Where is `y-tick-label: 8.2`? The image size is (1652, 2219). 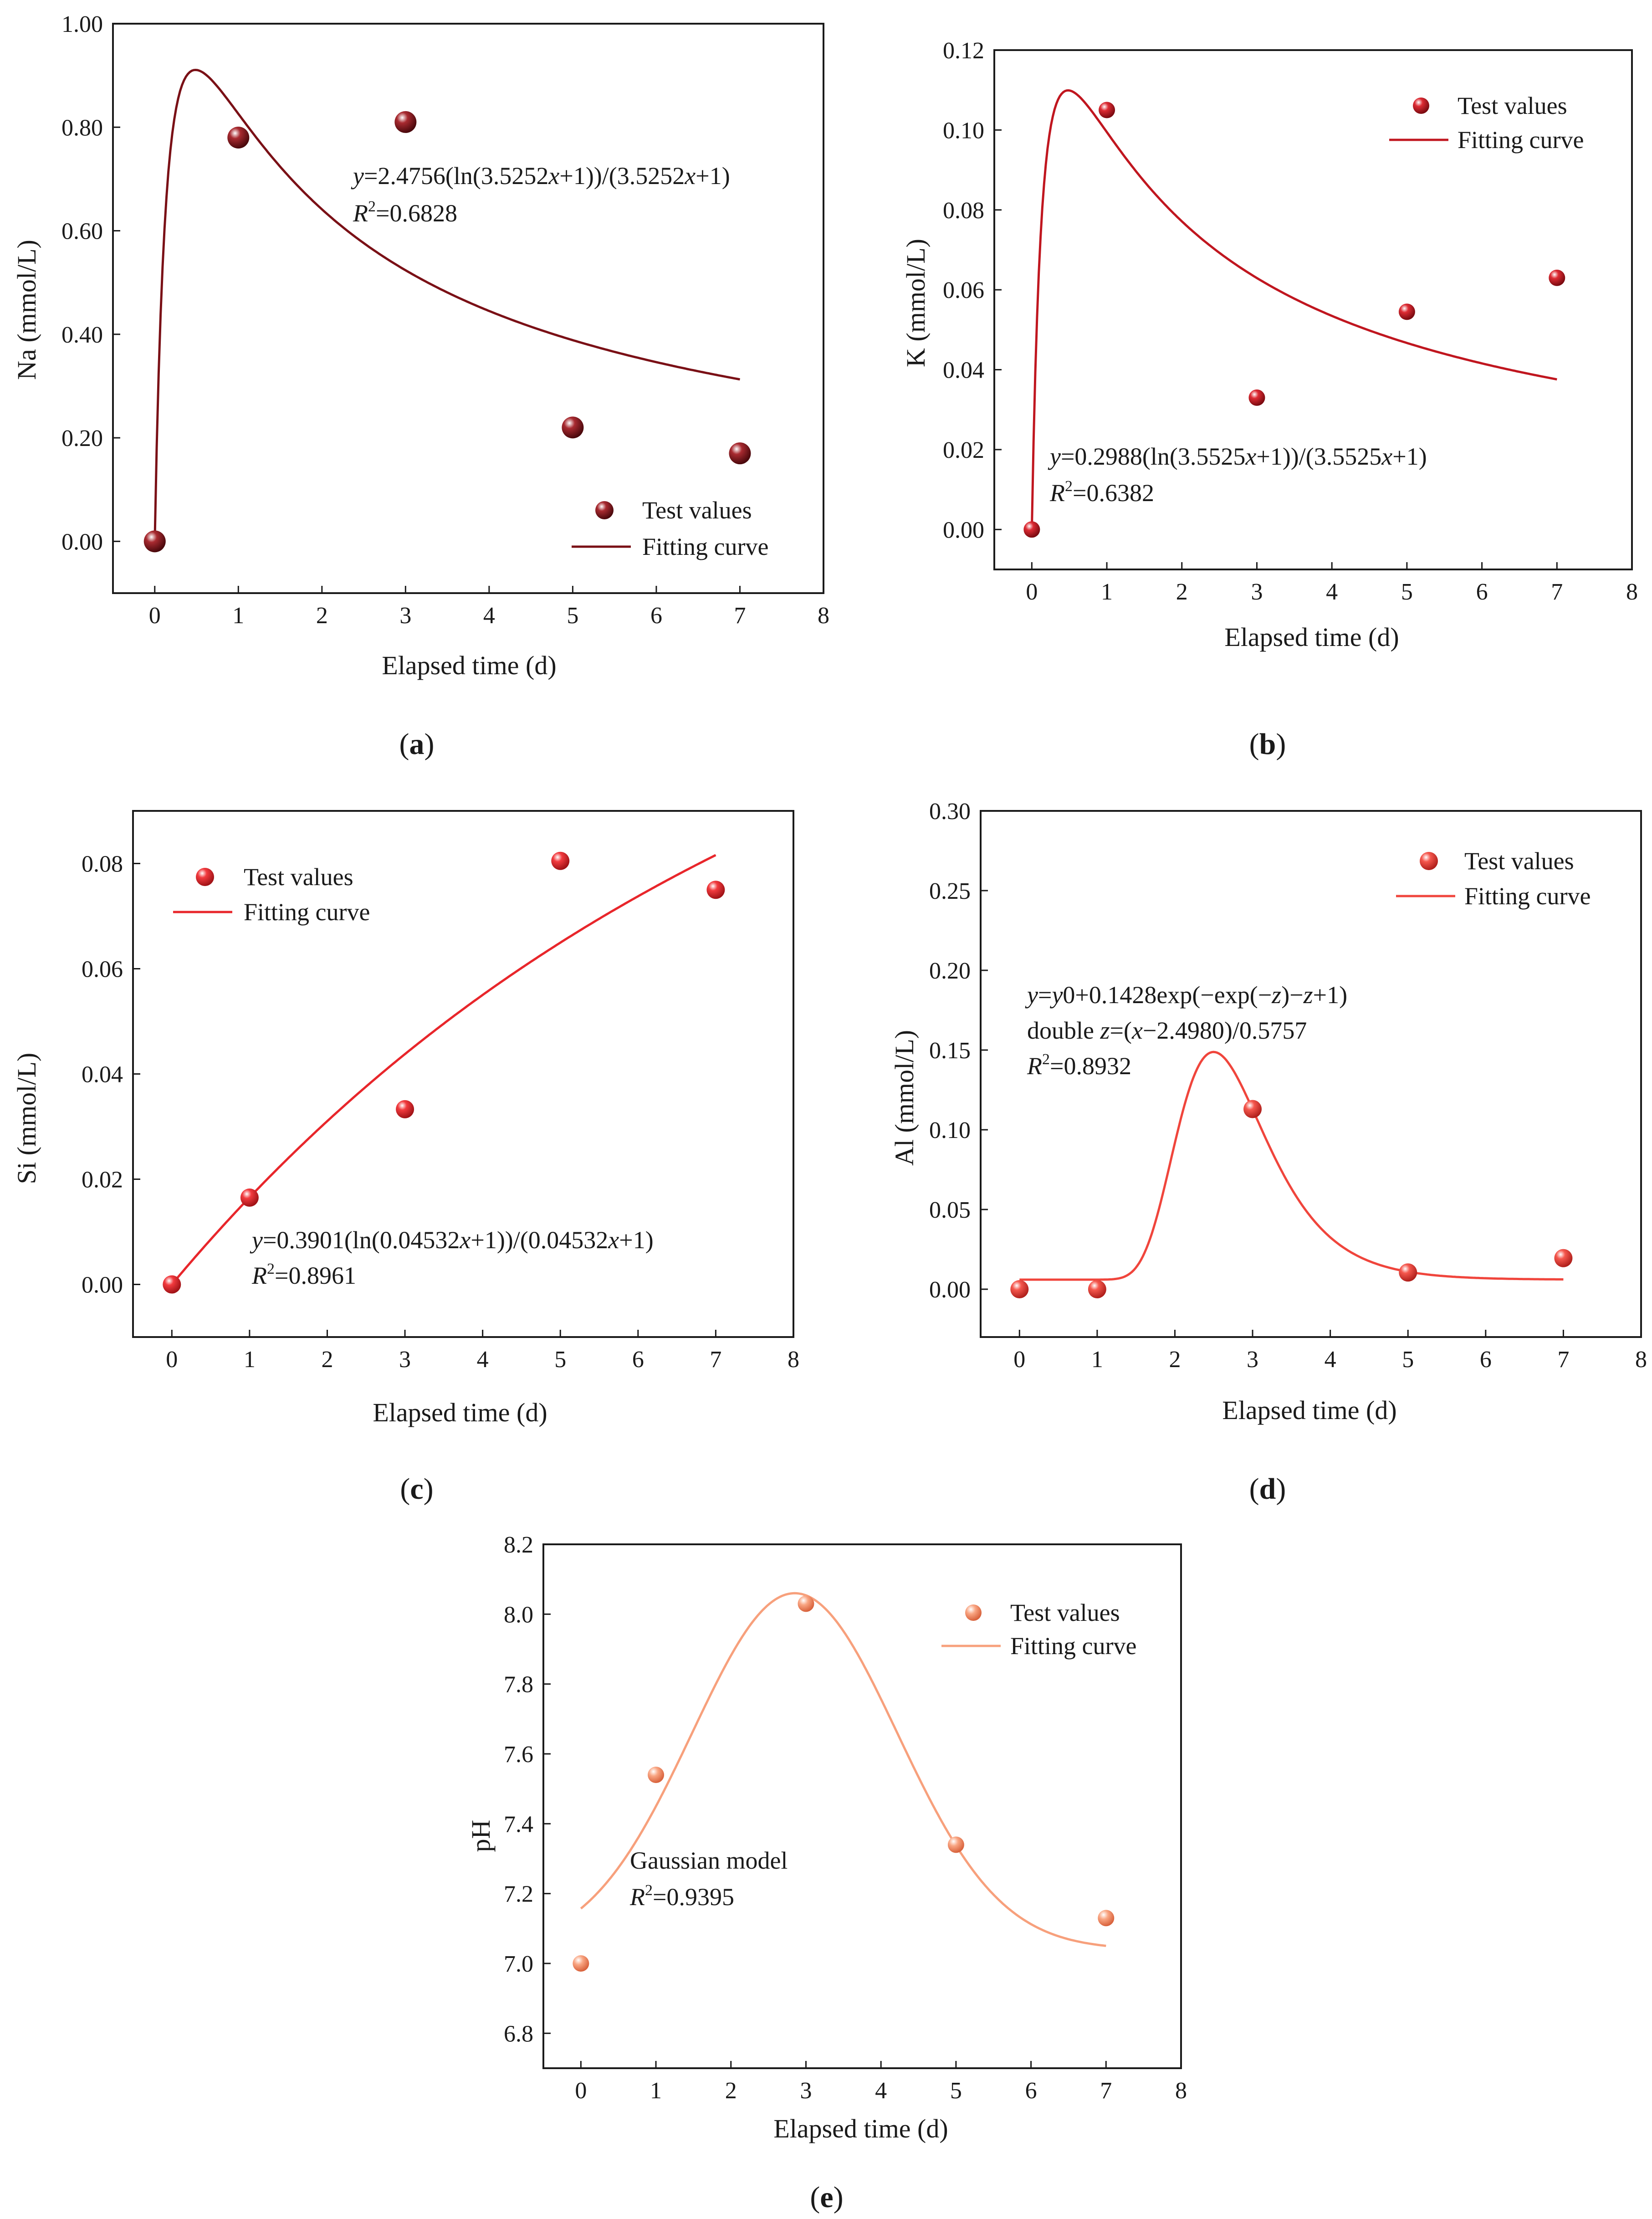
y-tick-label: 8.2 is located at coordinates (519, 1545).